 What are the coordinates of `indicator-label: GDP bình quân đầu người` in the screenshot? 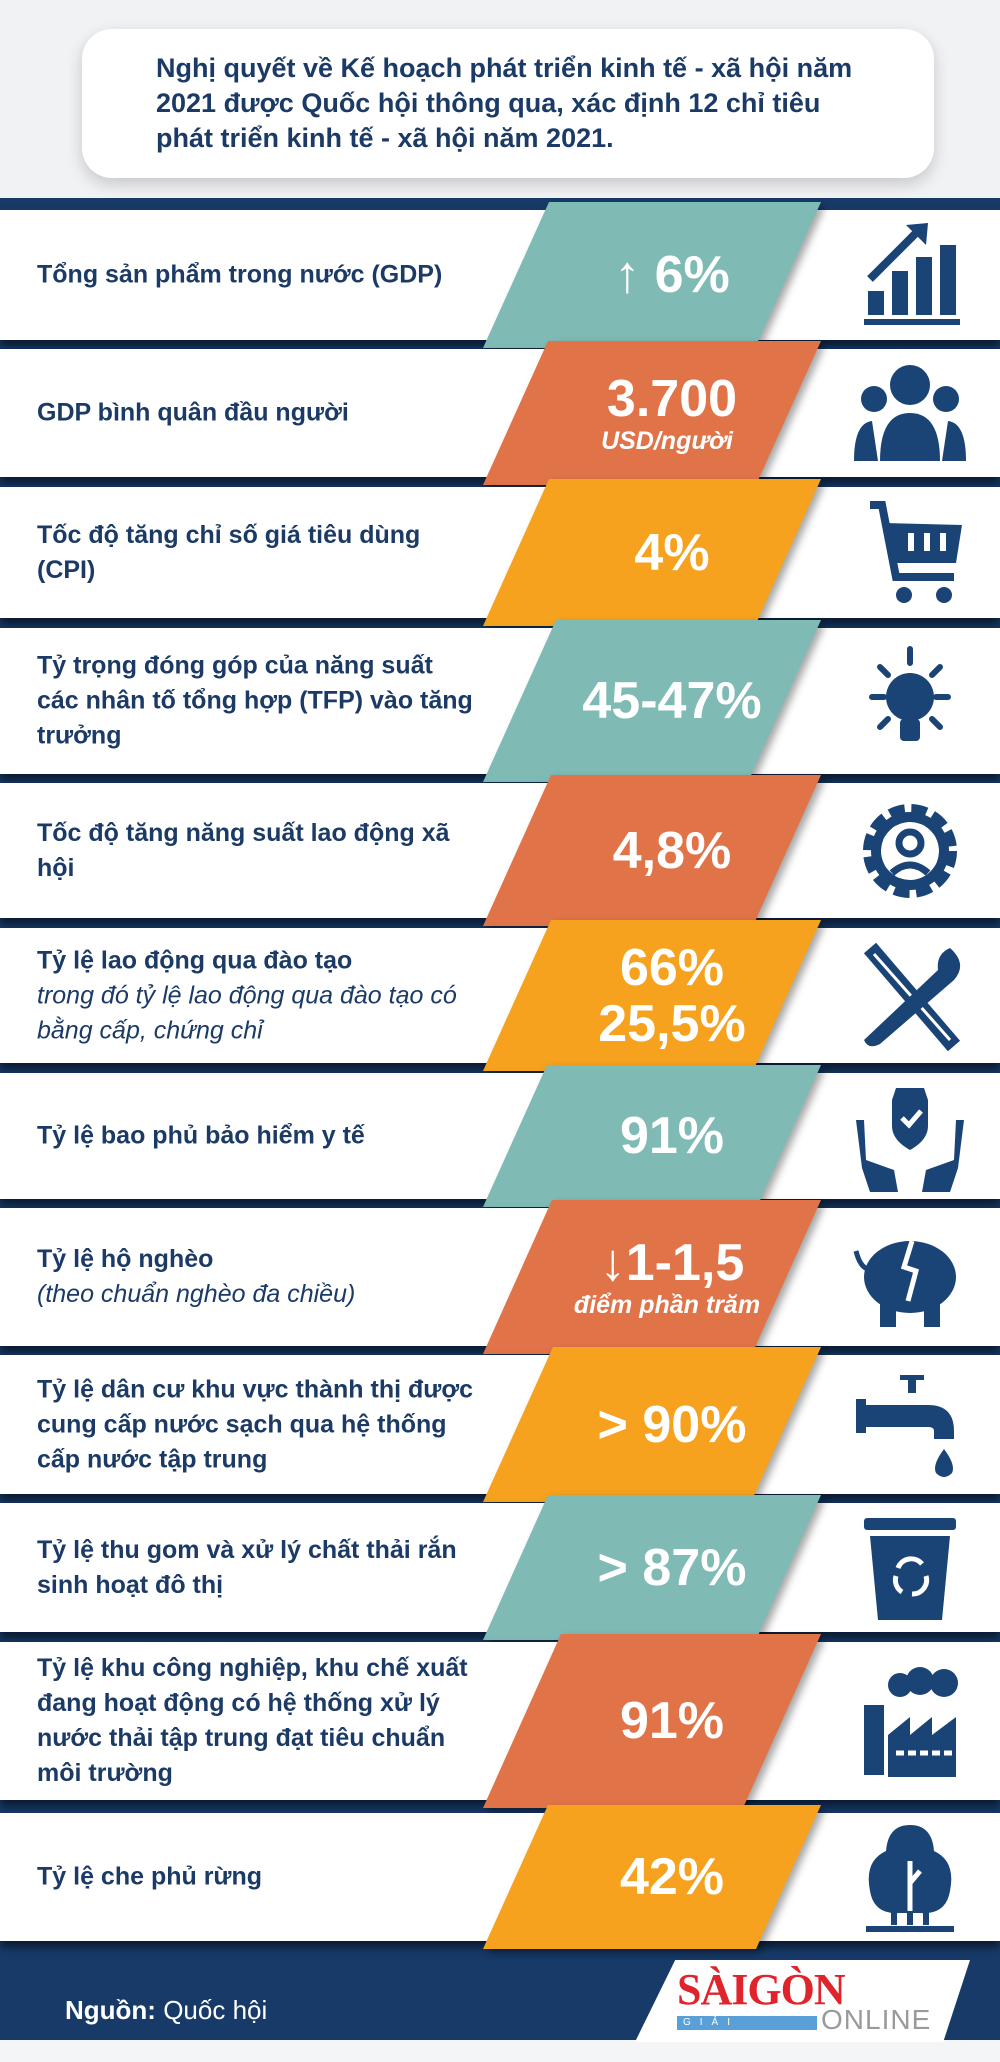 It's located at (257, 413).